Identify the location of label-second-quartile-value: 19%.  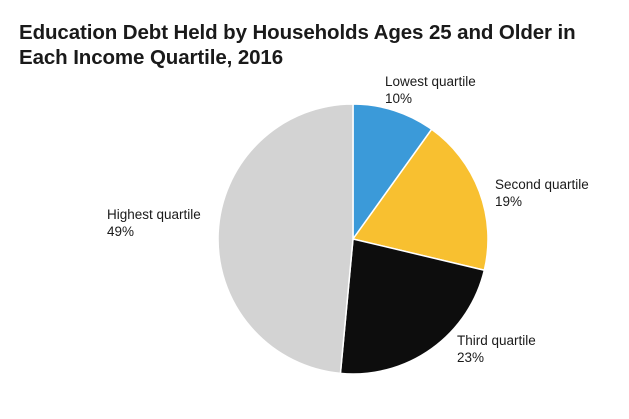
(509, 201).